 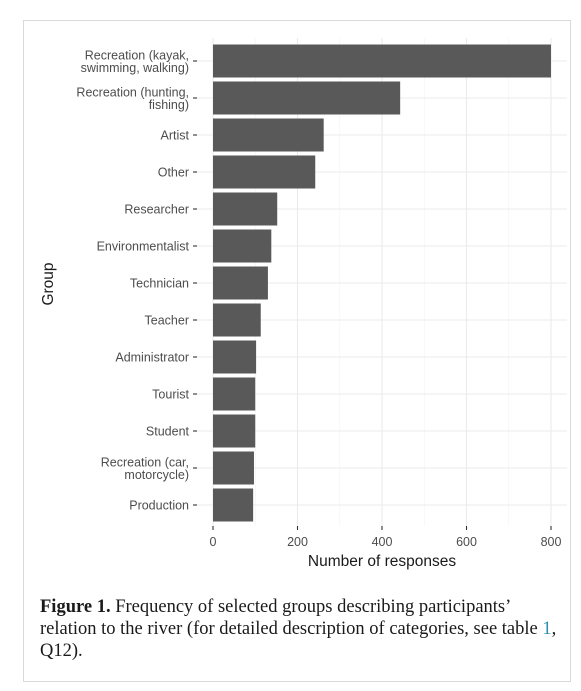 I want to click on y-tick-label: Researcher, so click(x=156, y=210).